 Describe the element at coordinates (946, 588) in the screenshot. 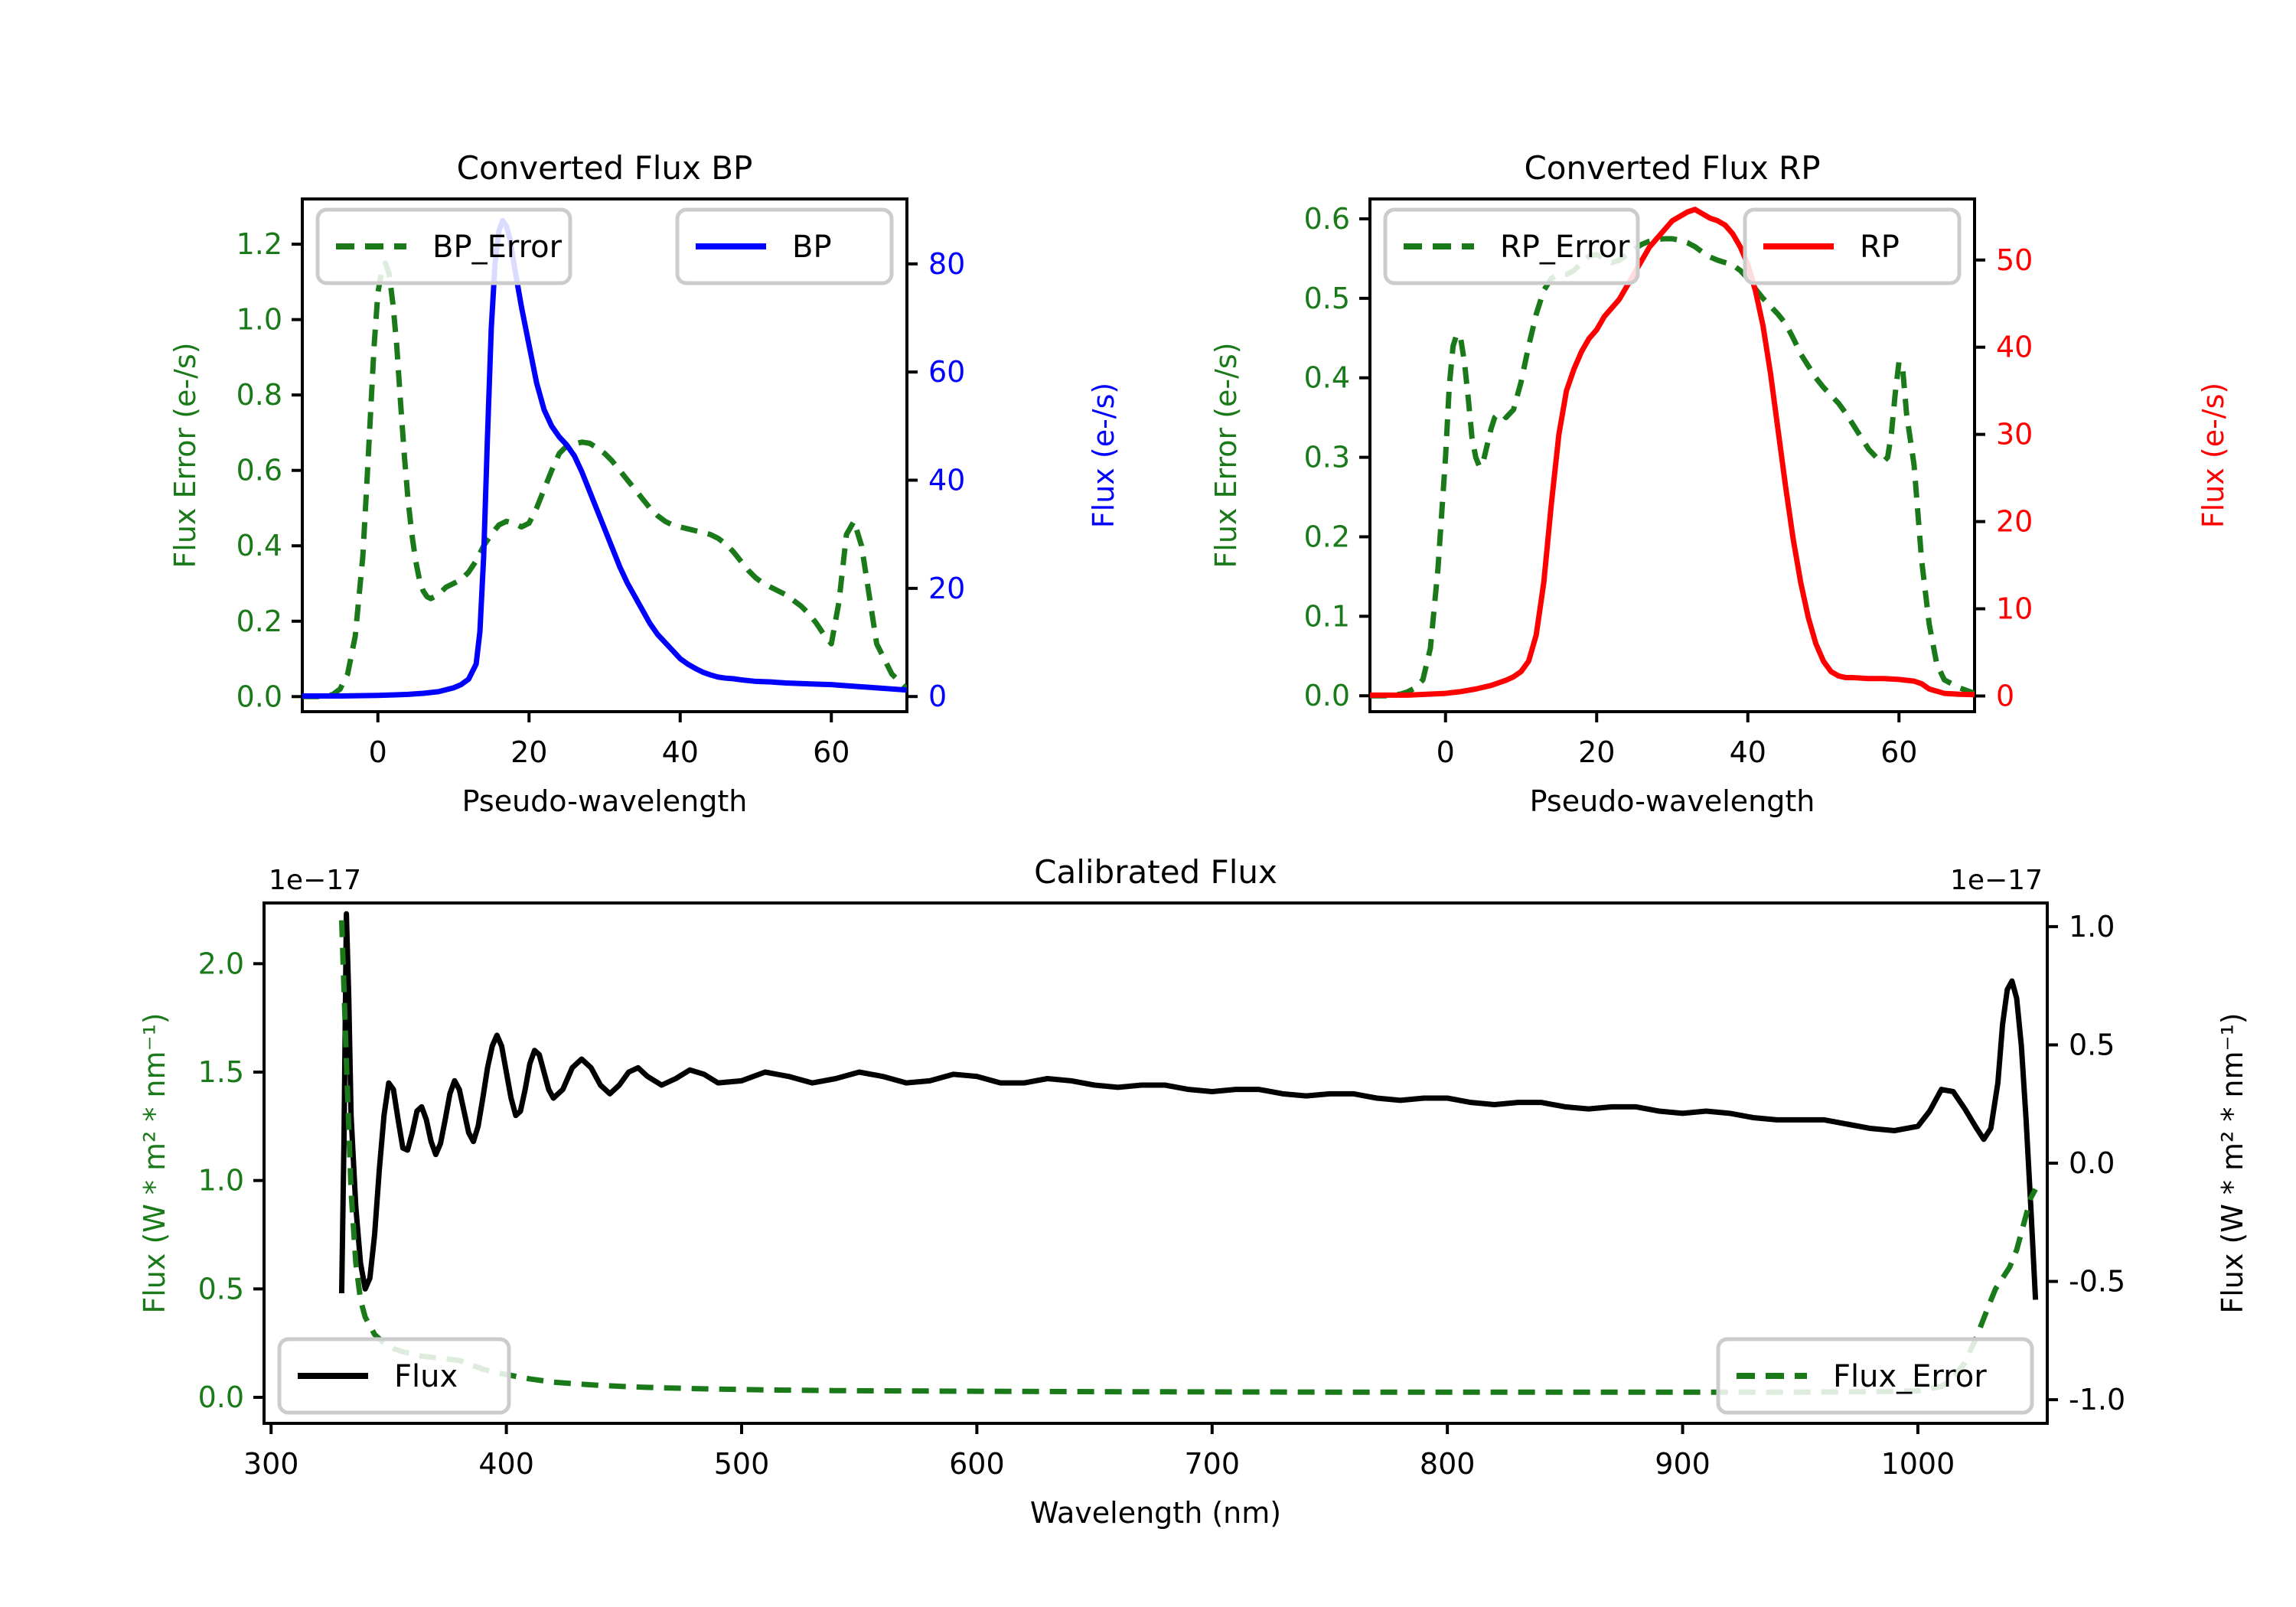

I see `bp-ytick-right-label: 20` at that location.